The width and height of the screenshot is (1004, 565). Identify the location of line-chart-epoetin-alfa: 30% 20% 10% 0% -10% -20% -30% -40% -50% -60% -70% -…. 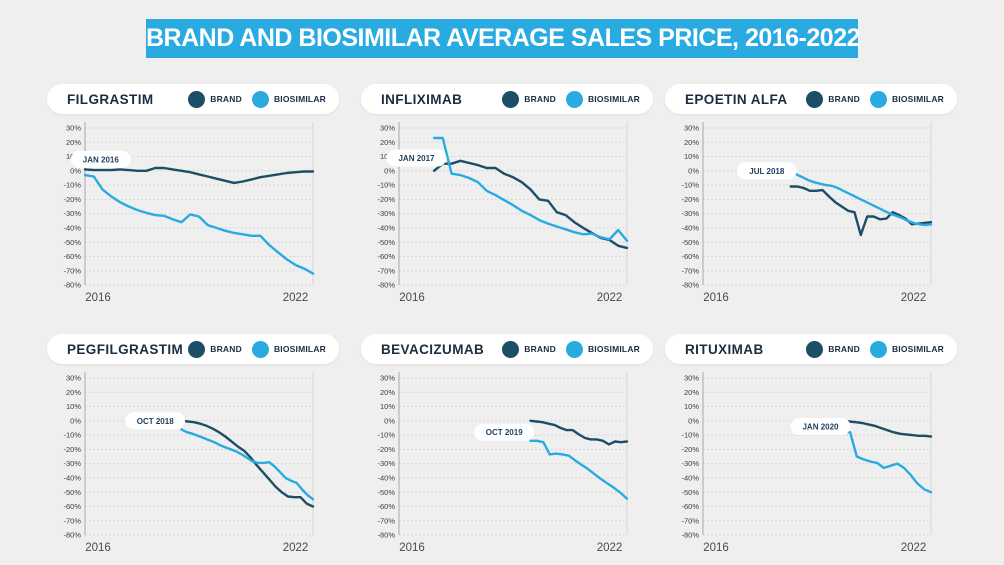
(807, 213).